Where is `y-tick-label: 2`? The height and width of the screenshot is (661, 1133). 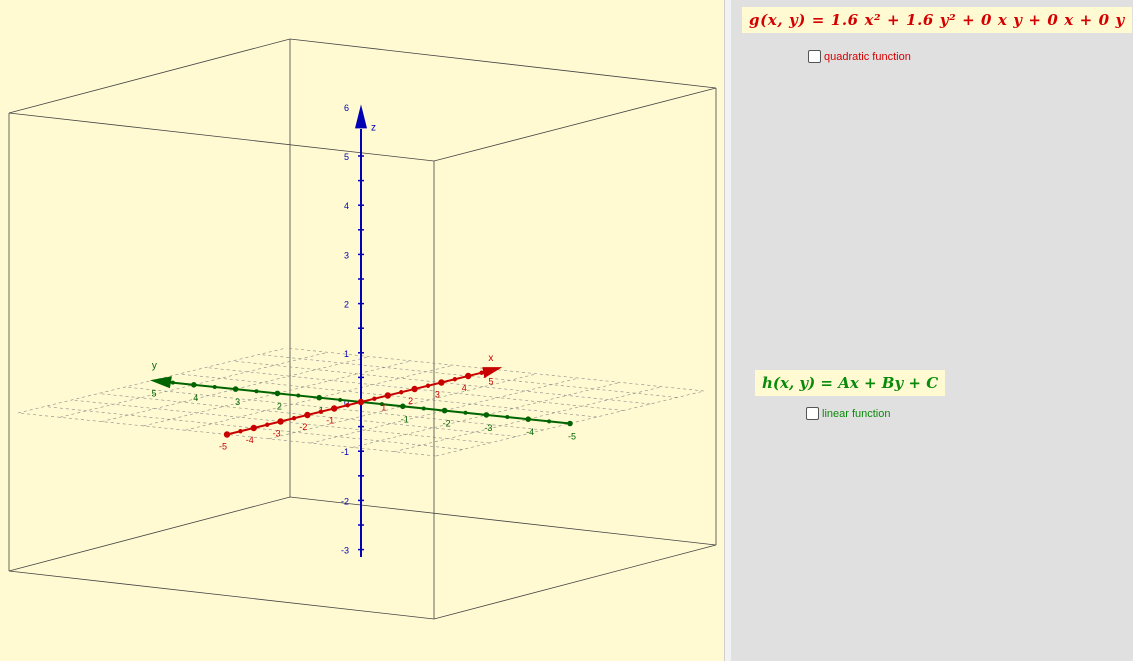 y-tick-label: 2 is located at coordinates (279, 406).